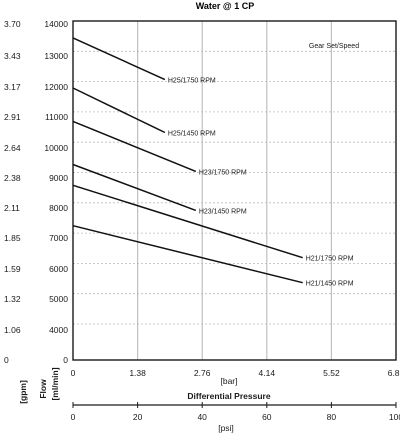  I want to click on y-gpm-tick-label: 2.91, so click(12, 117).